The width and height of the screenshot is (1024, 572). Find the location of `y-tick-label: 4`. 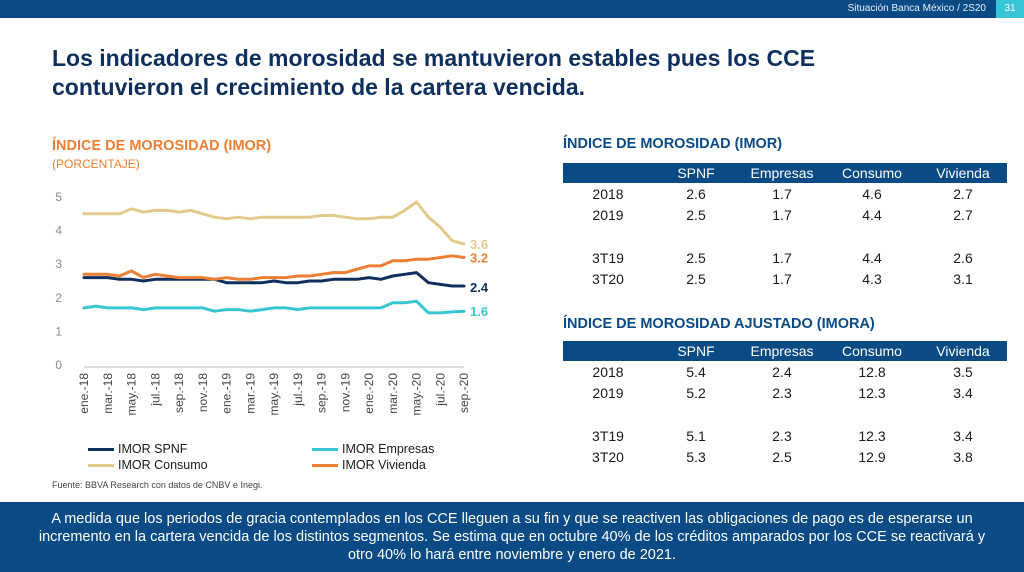

y-tick-label: 4 is located at coordinates (58, 231).